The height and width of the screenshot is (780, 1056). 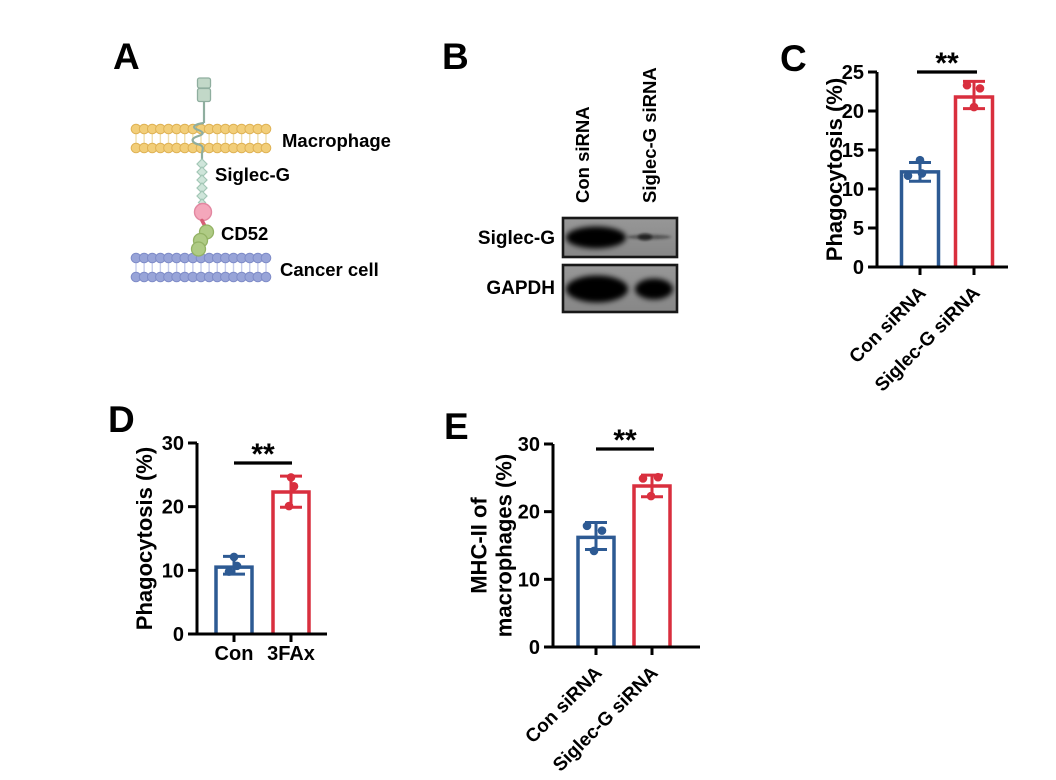 I want to click on macrophage-membrane, so click(x=201, y=138).